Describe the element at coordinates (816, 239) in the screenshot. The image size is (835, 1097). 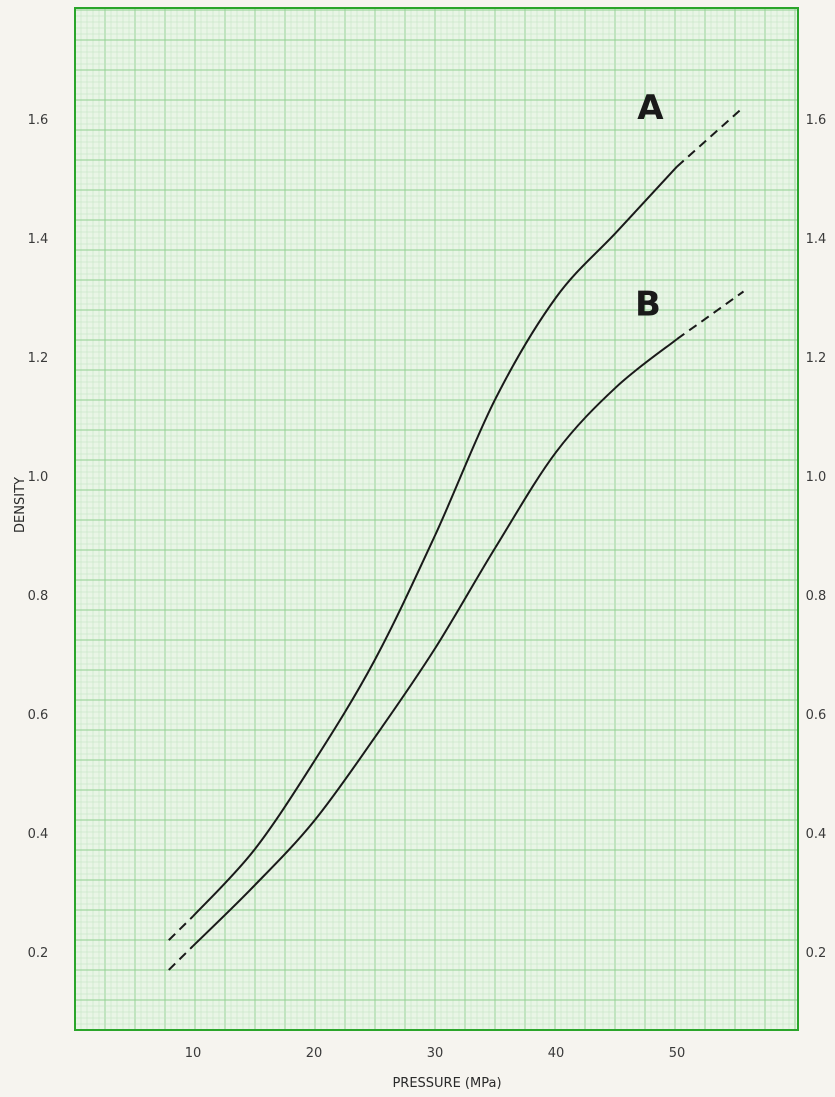
I see `y-tick-label-right: 1.4` at that location.